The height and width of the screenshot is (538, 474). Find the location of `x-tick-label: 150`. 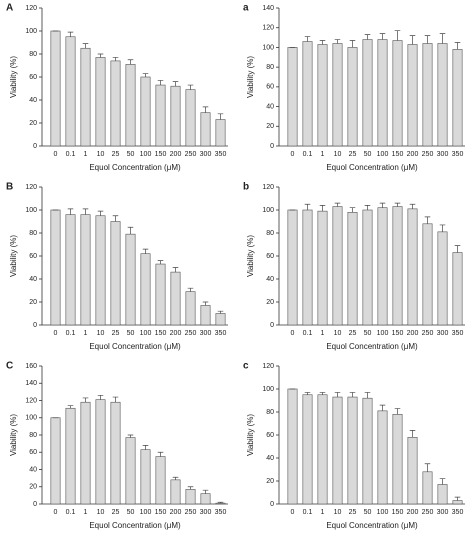

x-tick-label: 150 is located at coordinates (161, 154).